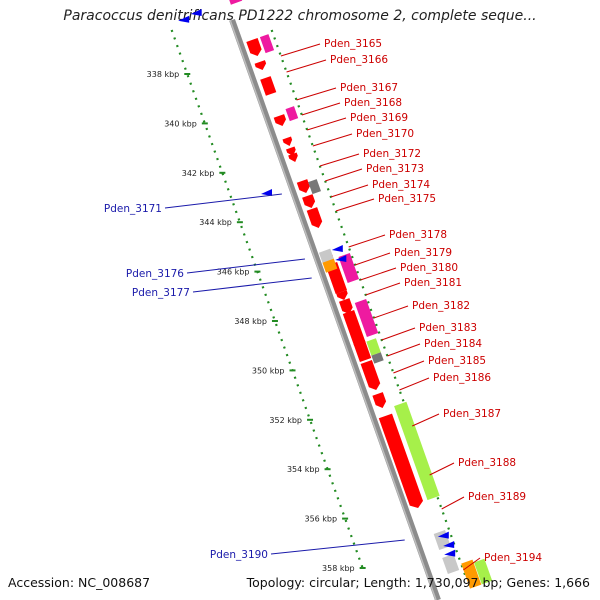 The height and width of the screenshot is (600, 600). Describe the element at coordinates (453, 344) in the screenshot. I see `gene-label-forward: Pden_3184` at that location.